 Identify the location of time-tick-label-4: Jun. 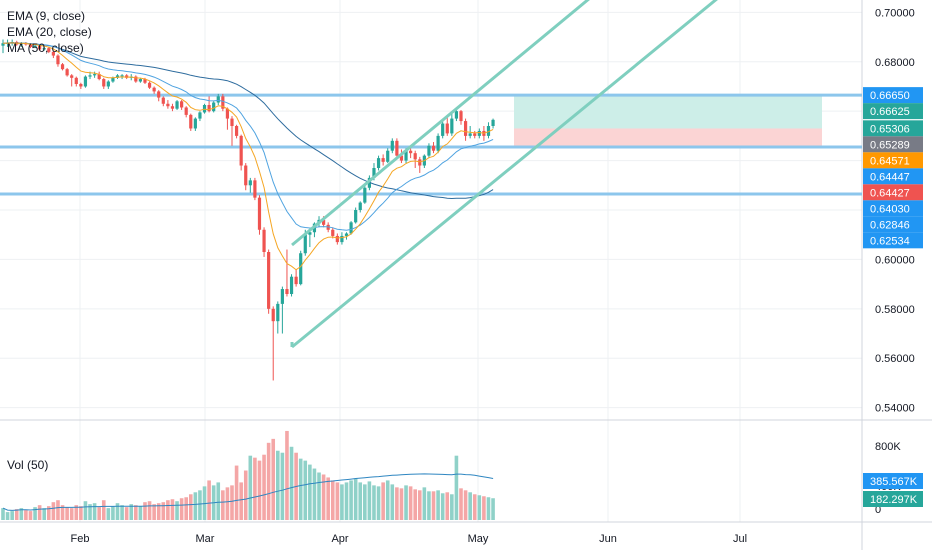
(608, 539).